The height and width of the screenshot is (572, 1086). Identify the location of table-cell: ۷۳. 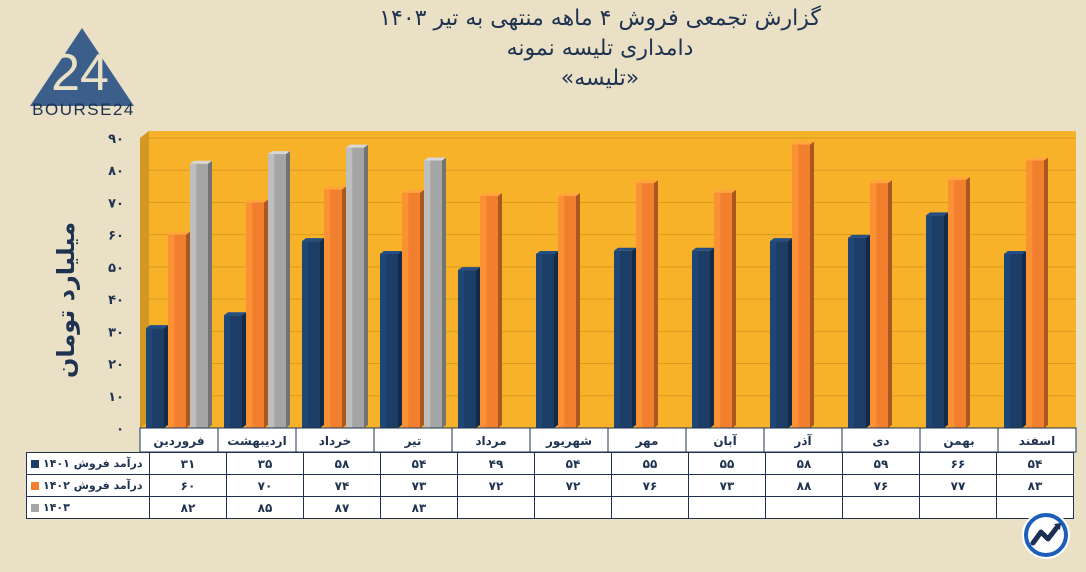
(727, 485).